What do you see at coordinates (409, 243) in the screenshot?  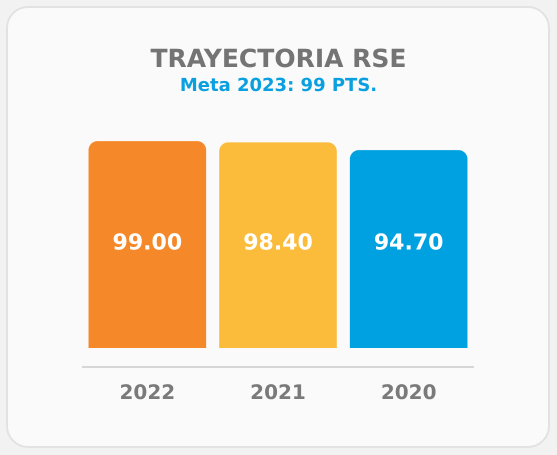 I see `data-label: 94.70` at bounding box center [409, 243].